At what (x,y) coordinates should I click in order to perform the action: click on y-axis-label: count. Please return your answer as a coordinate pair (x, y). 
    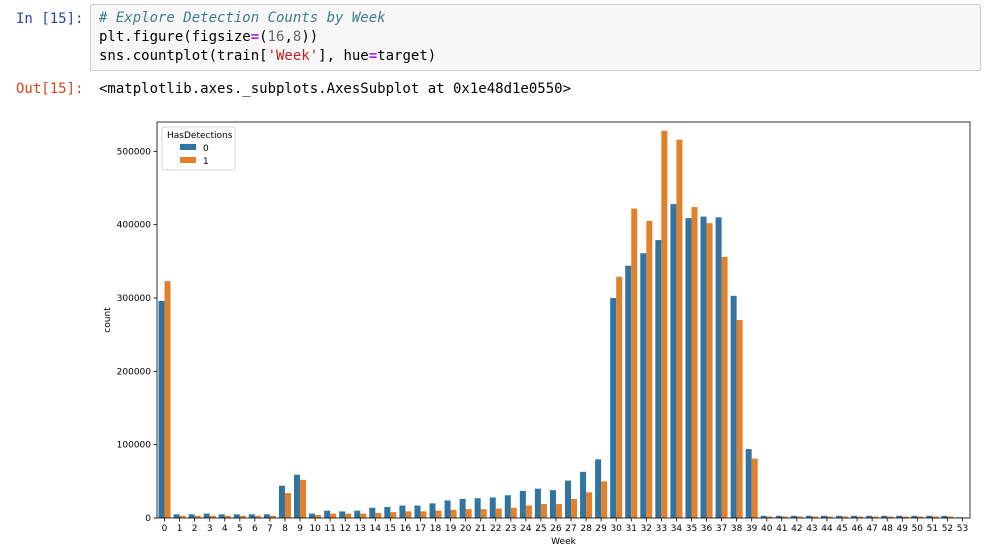
    Looking at the image, I should click on (108, 320).